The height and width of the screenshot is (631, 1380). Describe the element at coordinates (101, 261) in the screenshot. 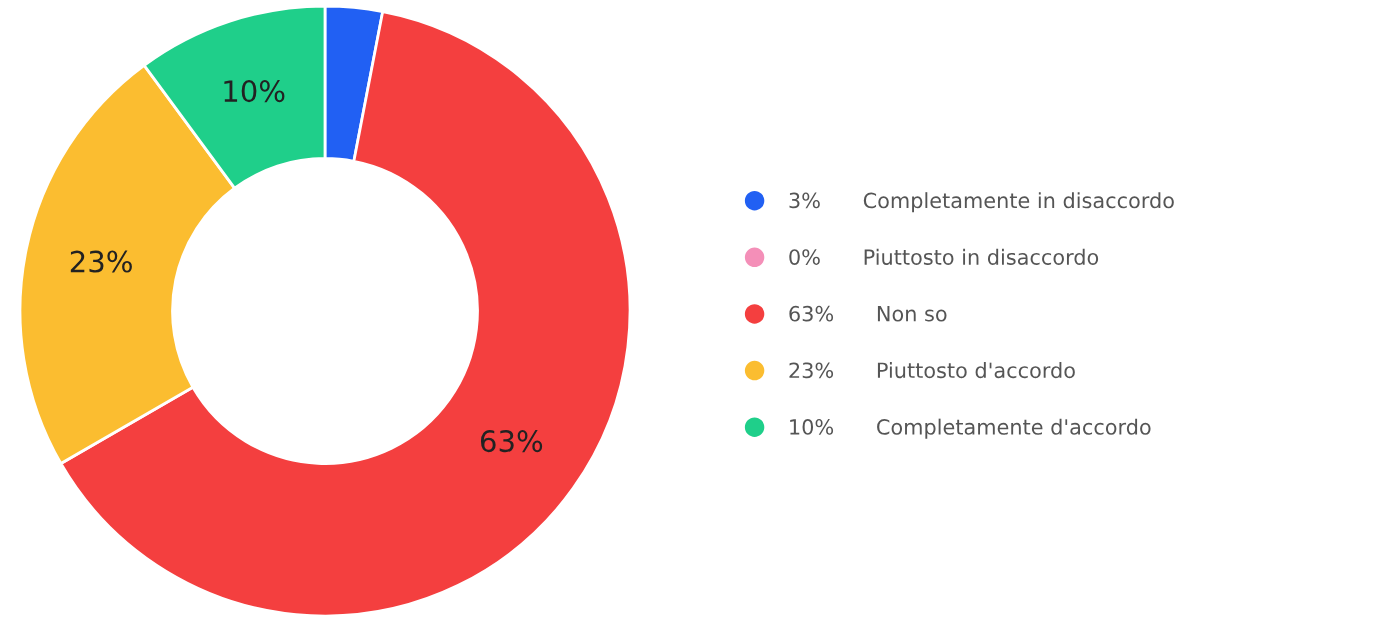

I see `data-label: 23%` at that location.